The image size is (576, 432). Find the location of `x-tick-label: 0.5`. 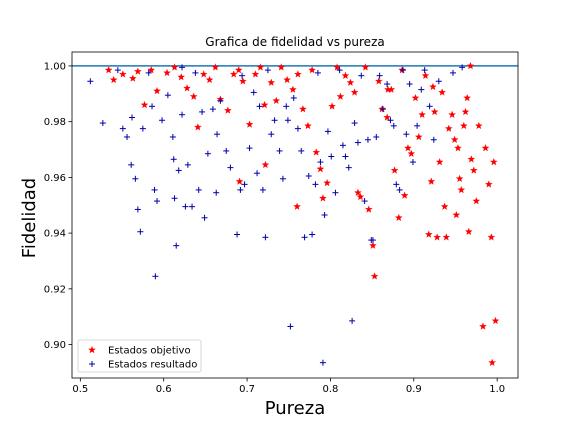

x-tick-label: 0.5 is located at coordinates (80, 389).